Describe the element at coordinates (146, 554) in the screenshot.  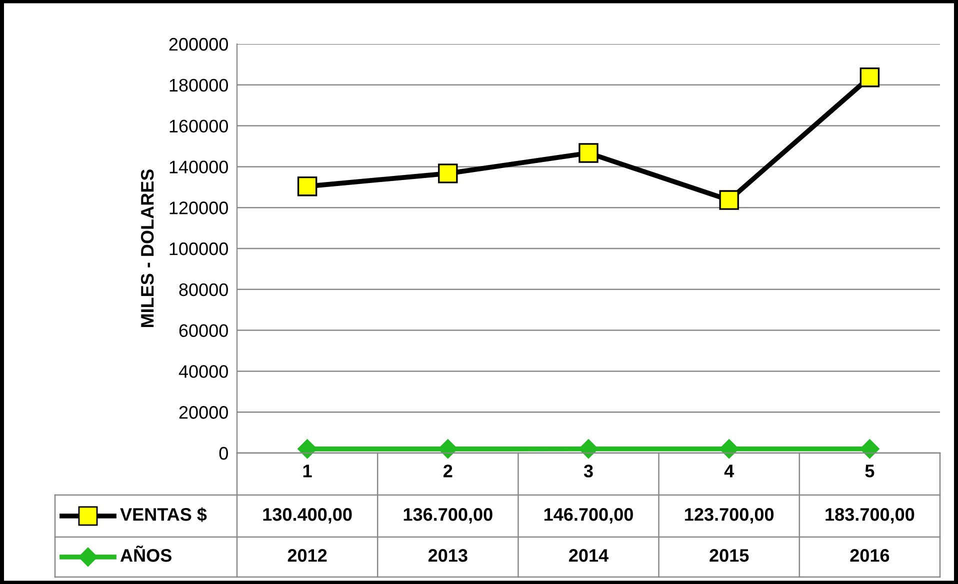
I see `legend-label: AÑOS` at that location.